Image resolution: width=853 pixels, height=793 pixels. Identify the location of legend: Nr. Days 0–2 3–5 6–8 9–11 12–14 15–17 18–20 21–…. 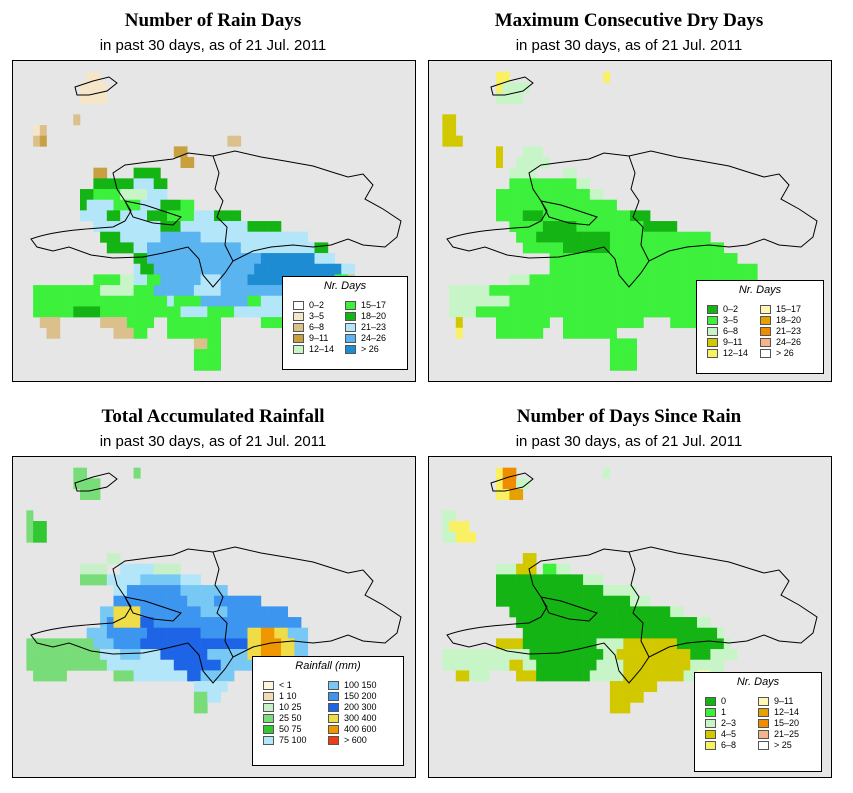
(345, 323).